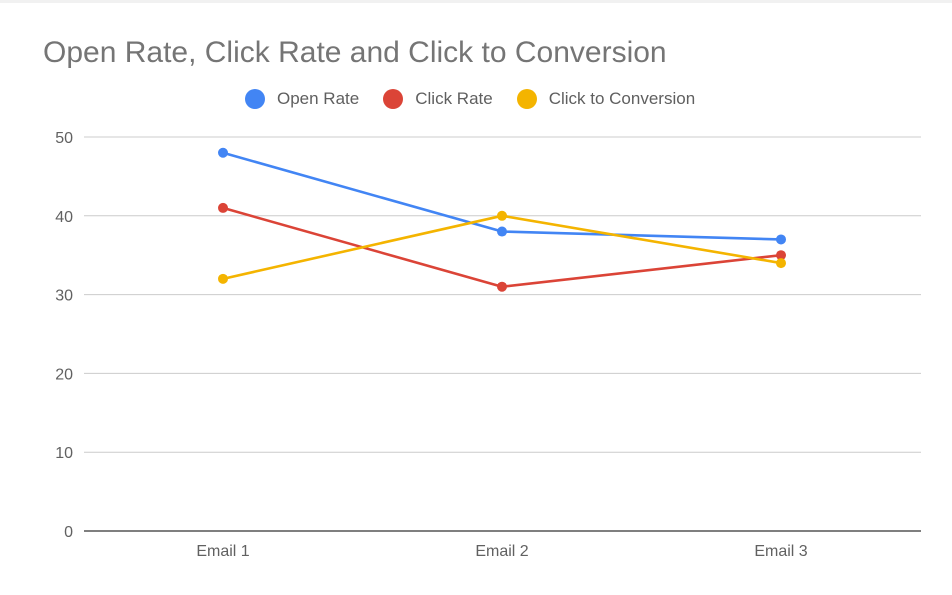 The height and width of the screenshot is (595, 952). What do you see at coordinates (476, 1) in the screenshot?
I see `top-strip` at bounding box center [476, 1].